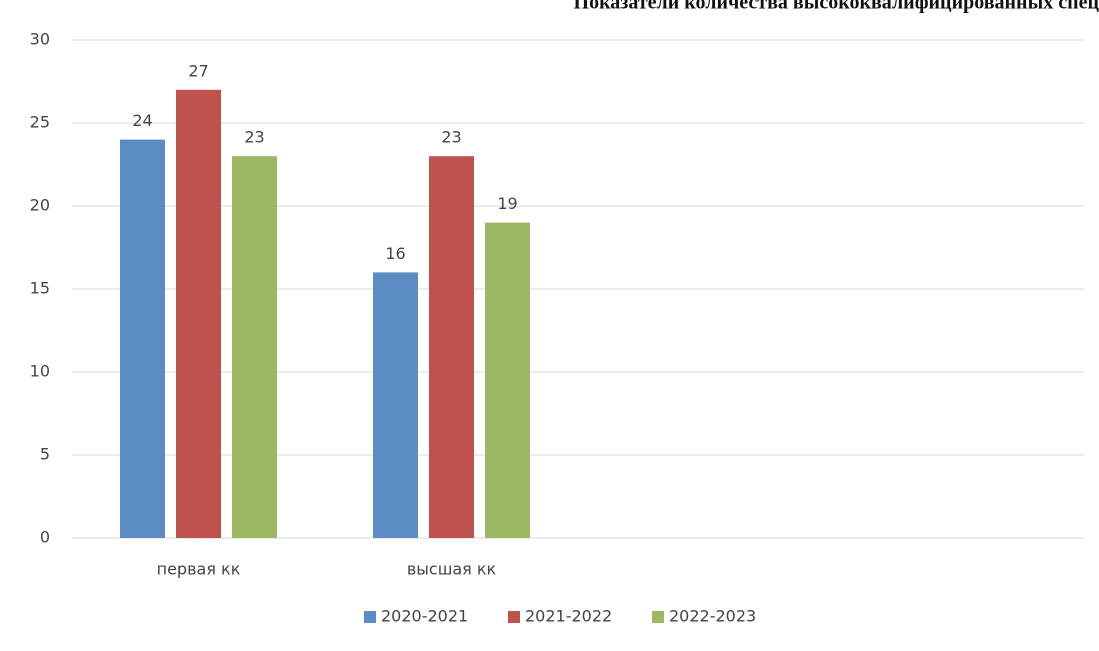  Describe the element at coordinates (40, 39) in the screenshot. I see `y-tick-label: 30` at that location.